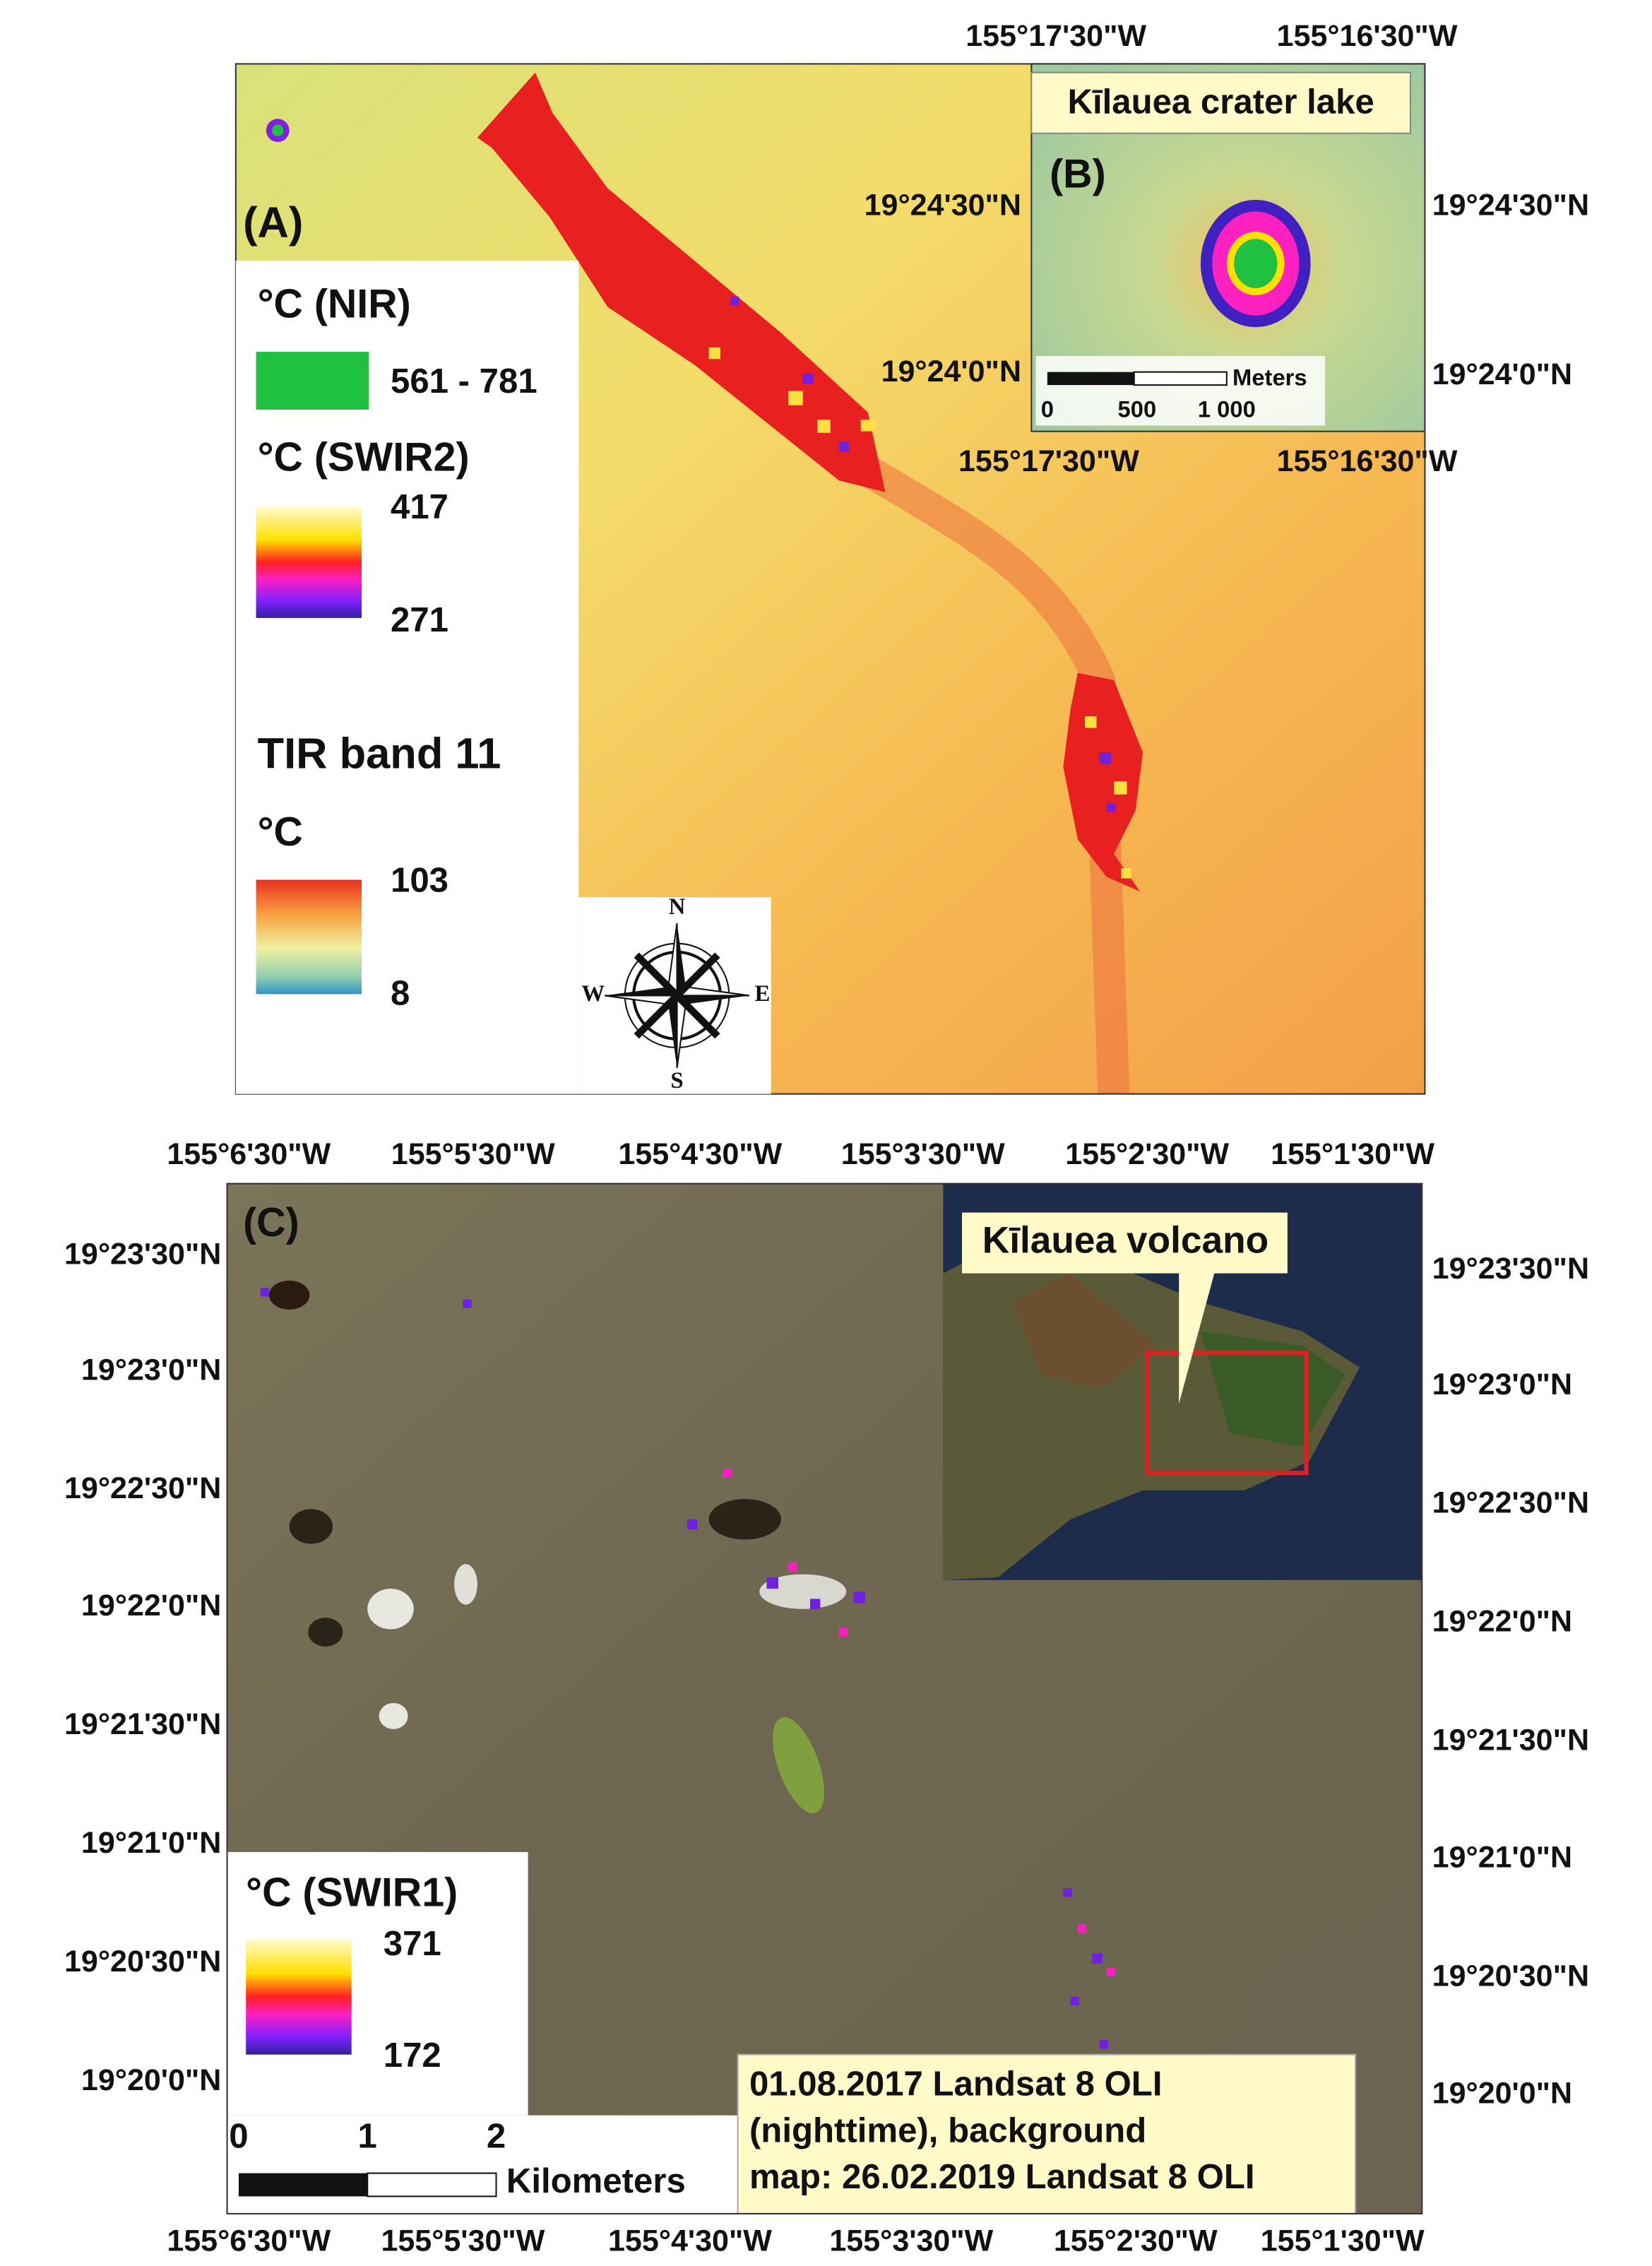 The height and width of the screenshot is (2266, 1652). Describe the element at coordinates (947, 2130) in the screenshot. I see `caption-line: (nighttime), background` at that location.